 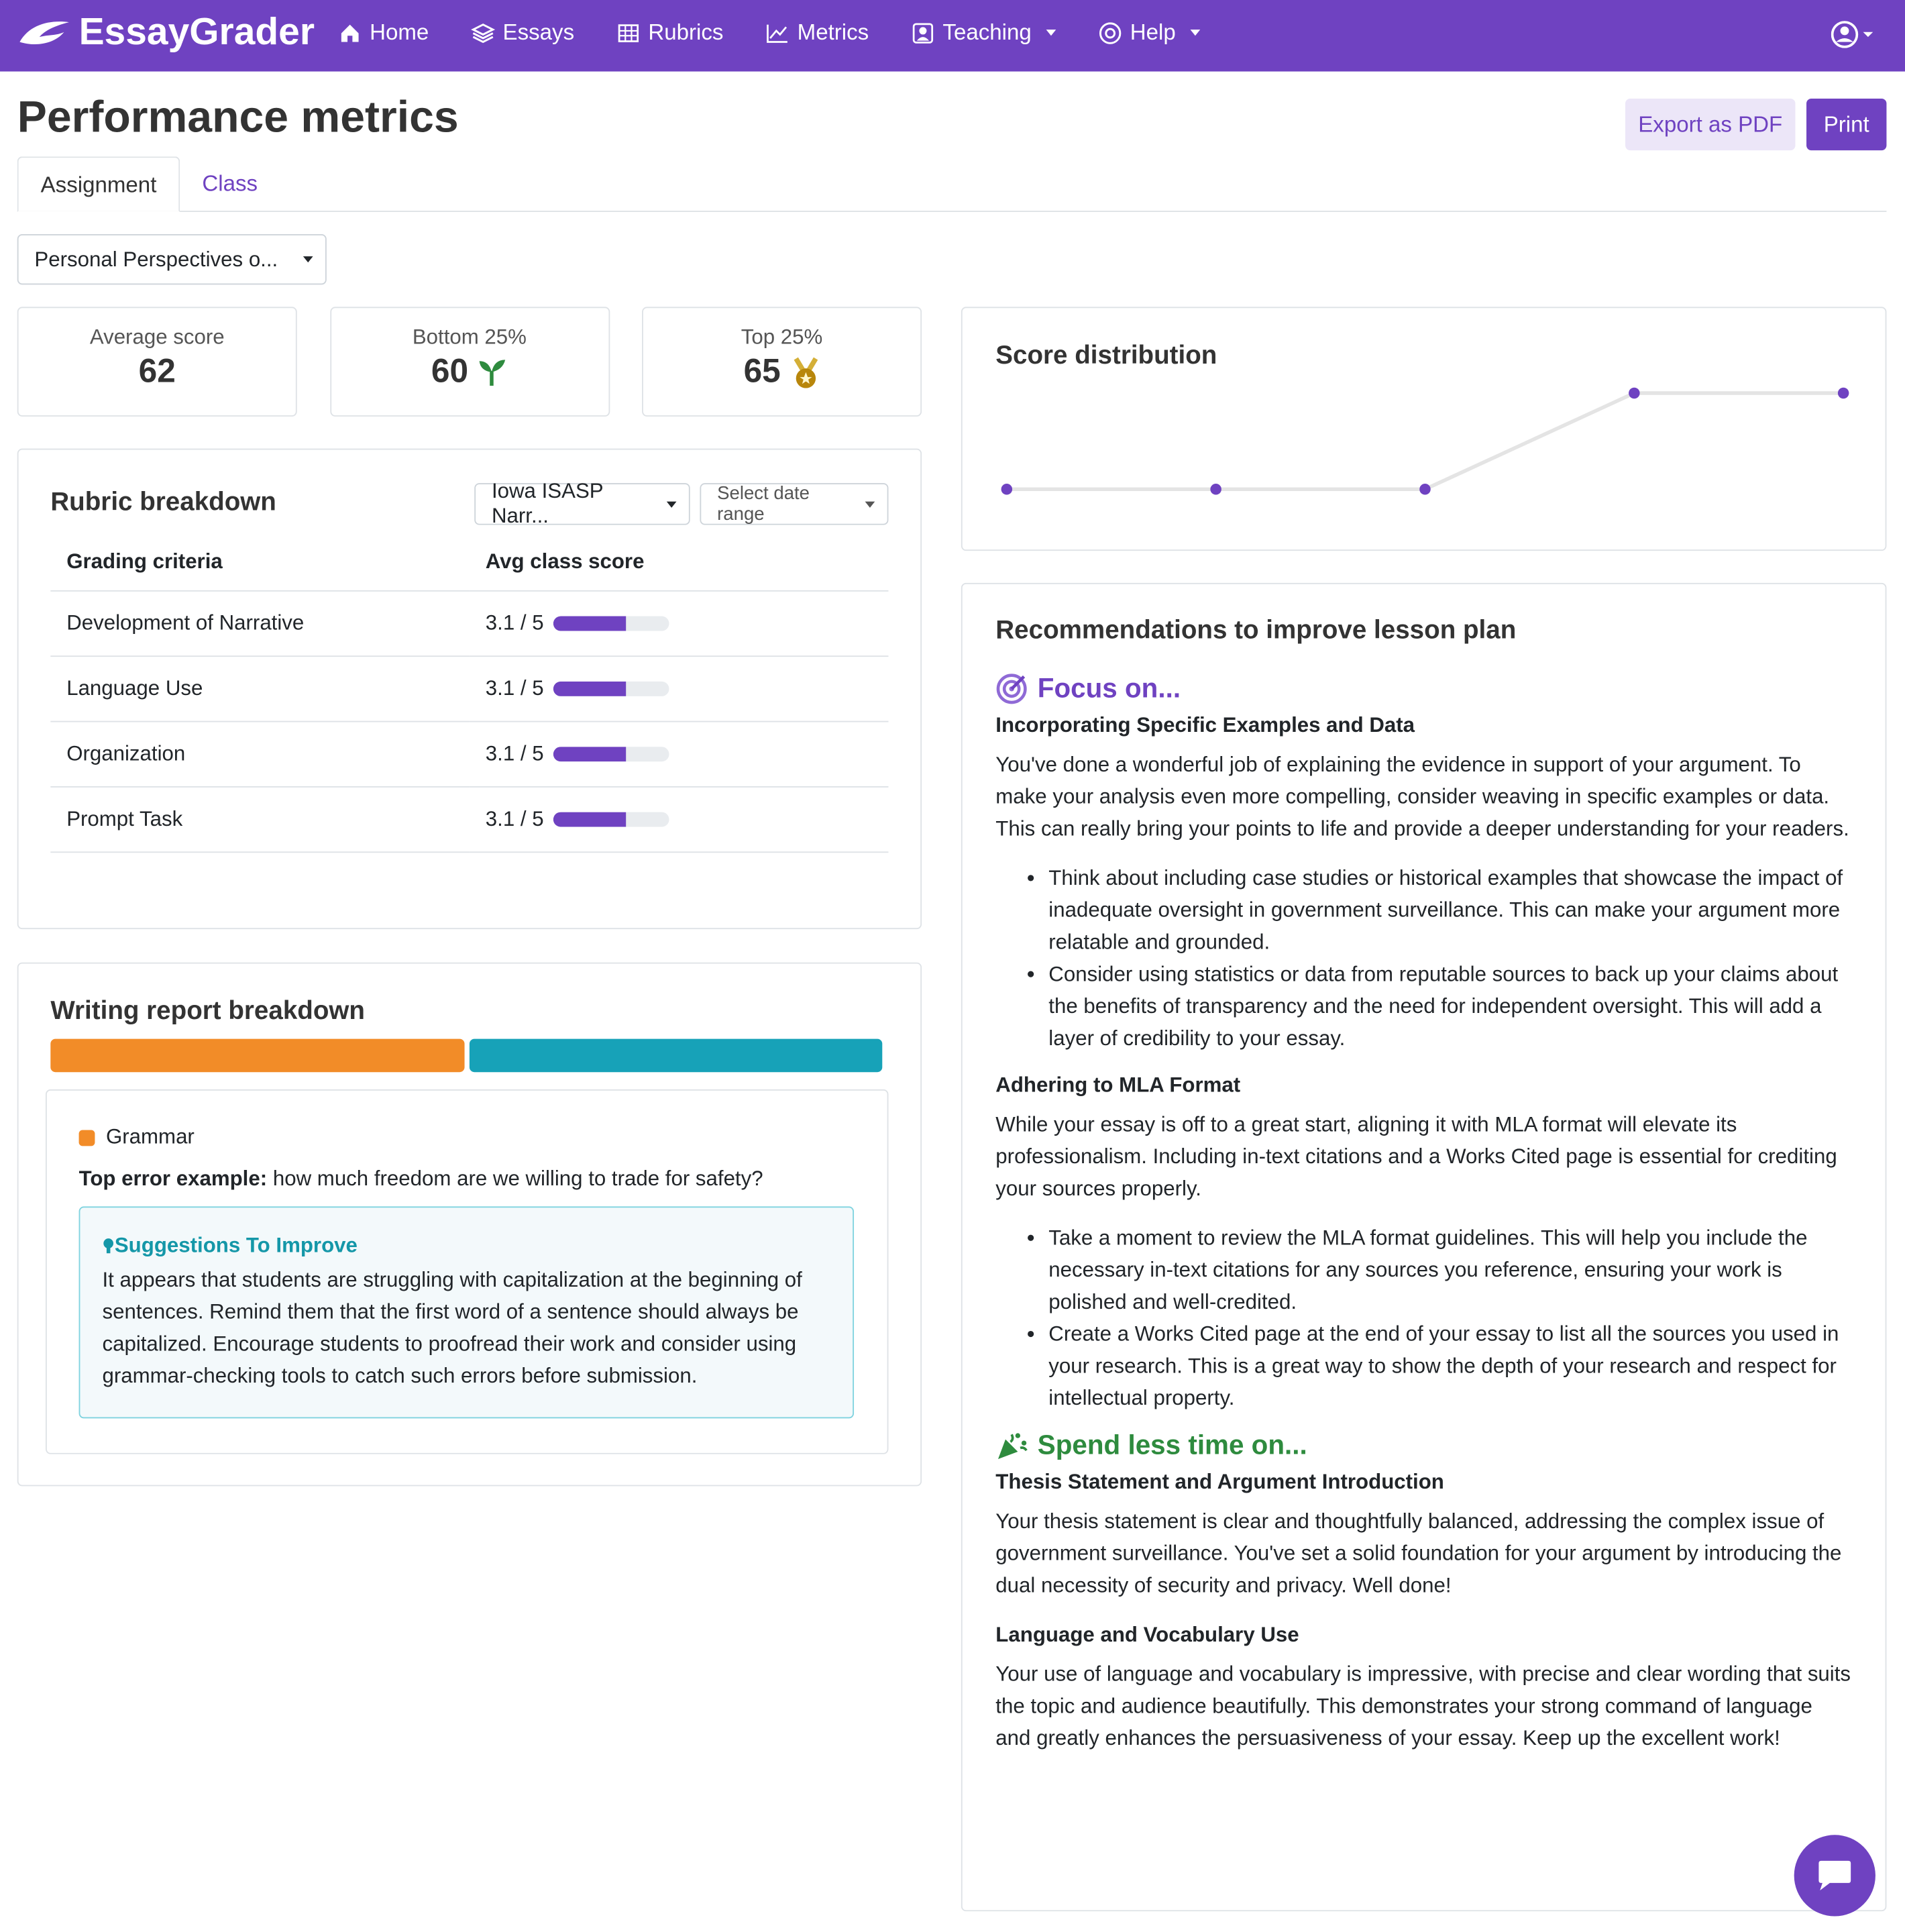 What do you see at coordinates (1855, 34) in the screenshot?
I see `user-menu` at bounding box center [1855, 34].